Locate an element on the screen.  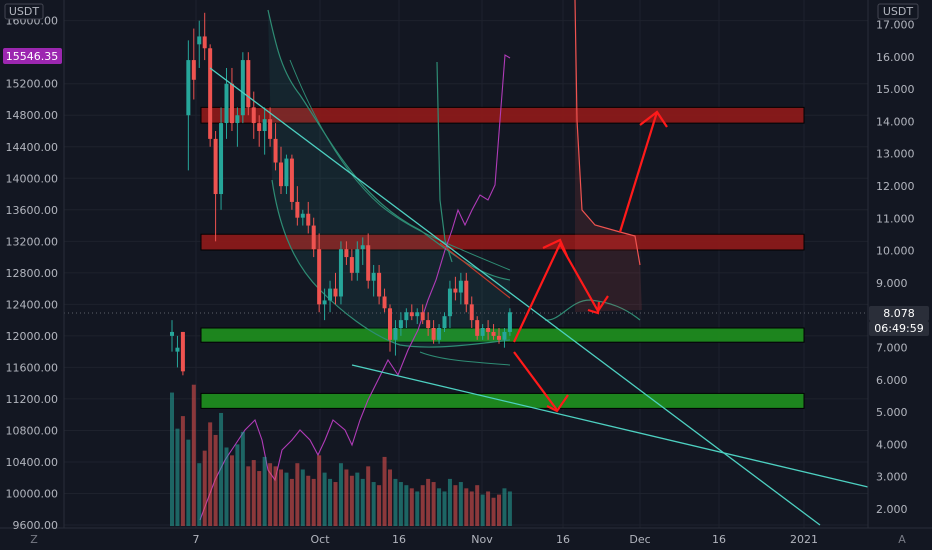
breakout-arrow is located at coordinates (638, 172).